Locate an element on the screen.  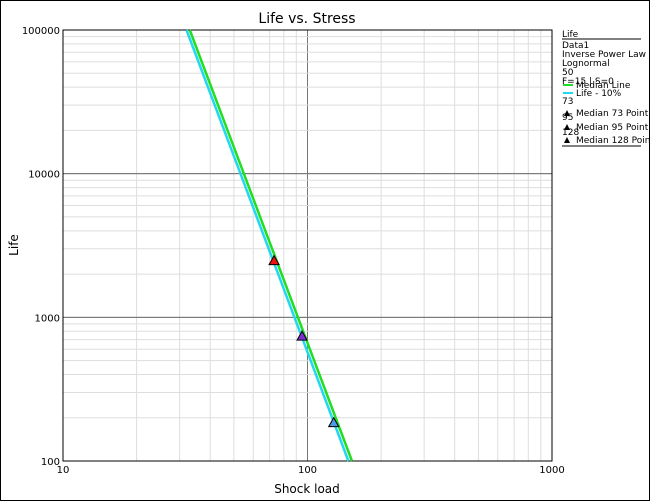
legend-life10: Life - 10% is located at coordinates (599, 94).